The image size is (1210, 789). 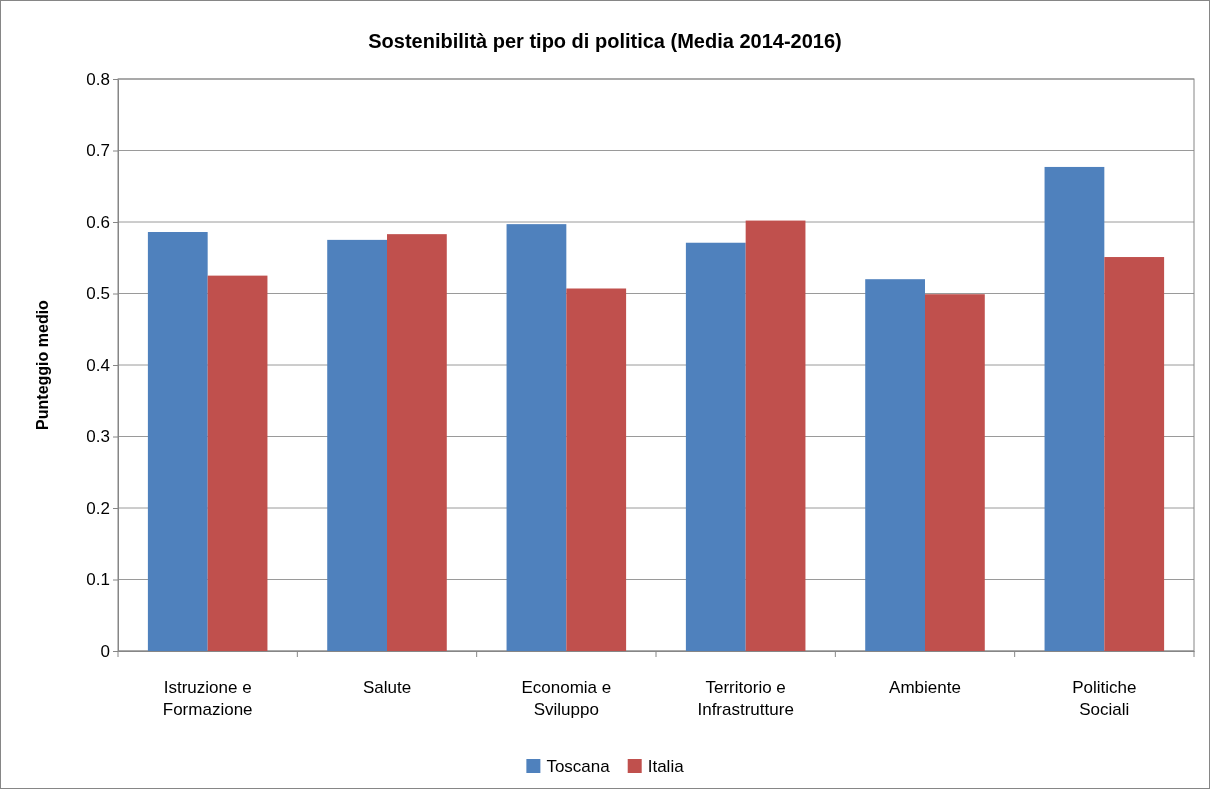 I want to click on x-tick-label: Economia e Sviluppo, so click(x=566, y=698).